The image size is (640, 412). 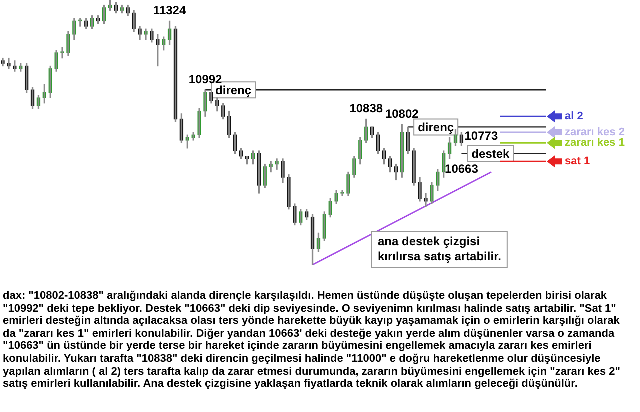 I want to click on annotation: 10802, so click(x=402, y=113).